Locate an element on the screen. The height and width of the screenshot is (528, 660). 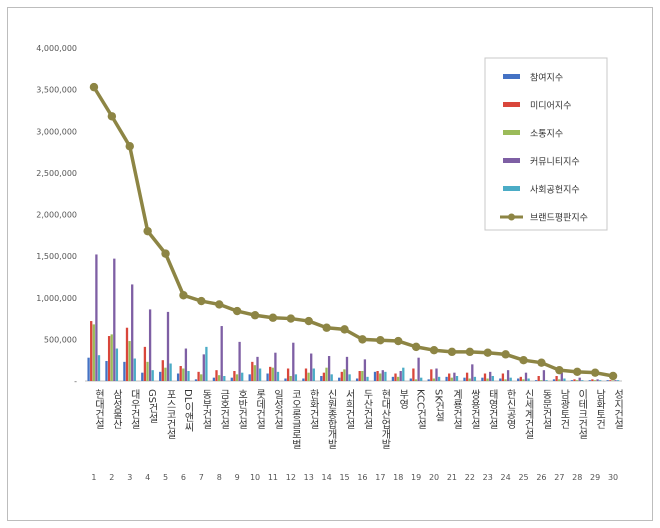
rank-label: 20 is located at coordinates (434, 477).